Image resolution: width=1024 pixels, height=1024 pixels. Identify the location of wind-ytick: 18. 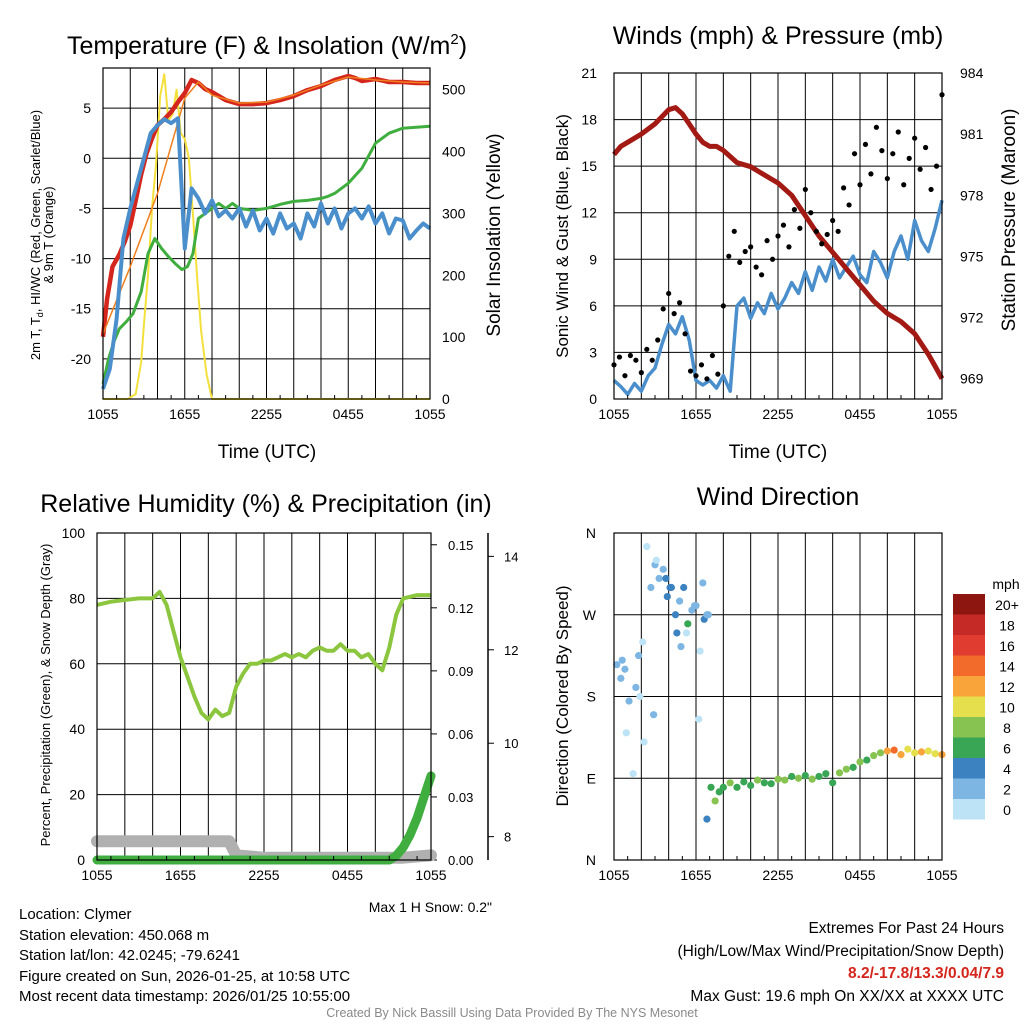
(589, 120).